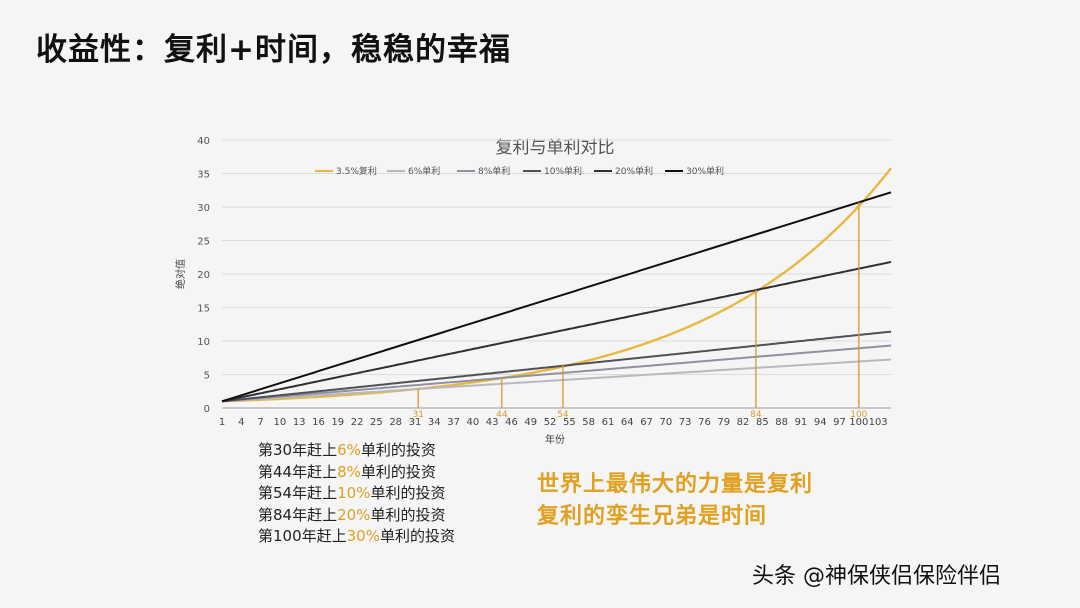 Image resolution: width=1080 pixels, height=608 pixels. I want to click on crossover-label: 100, so click(858, 415).